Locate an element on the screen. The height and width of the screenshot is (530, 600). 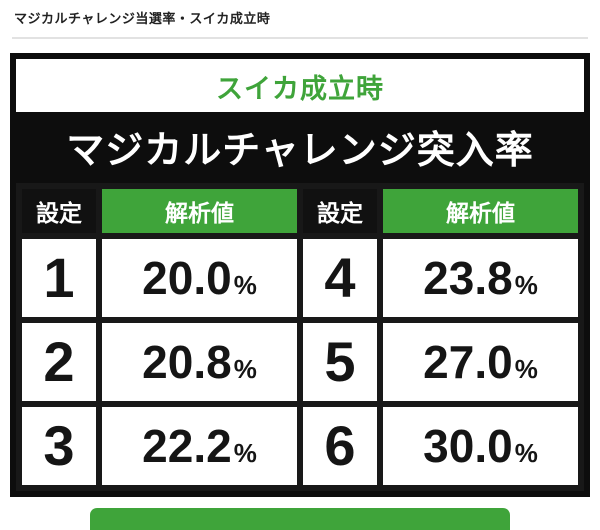
value-cell-3: 22.2% is located at coordinates (199, 446).